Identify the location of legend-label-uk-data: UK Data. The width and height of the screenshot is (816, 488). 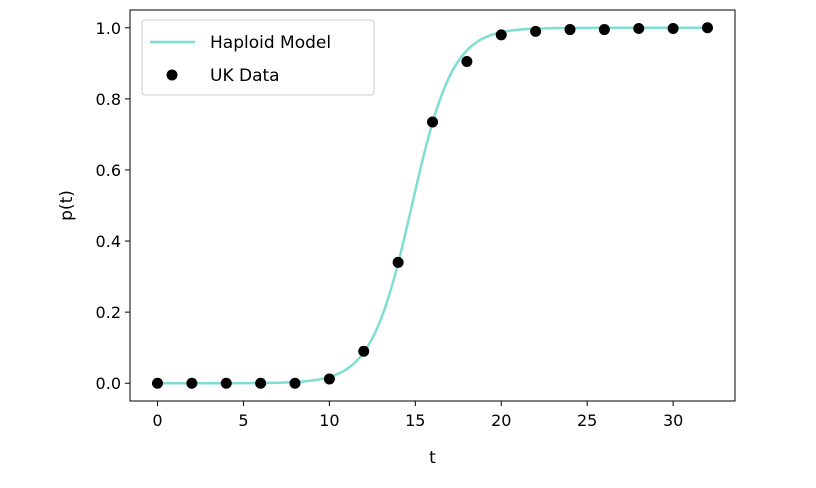
(245, 76).